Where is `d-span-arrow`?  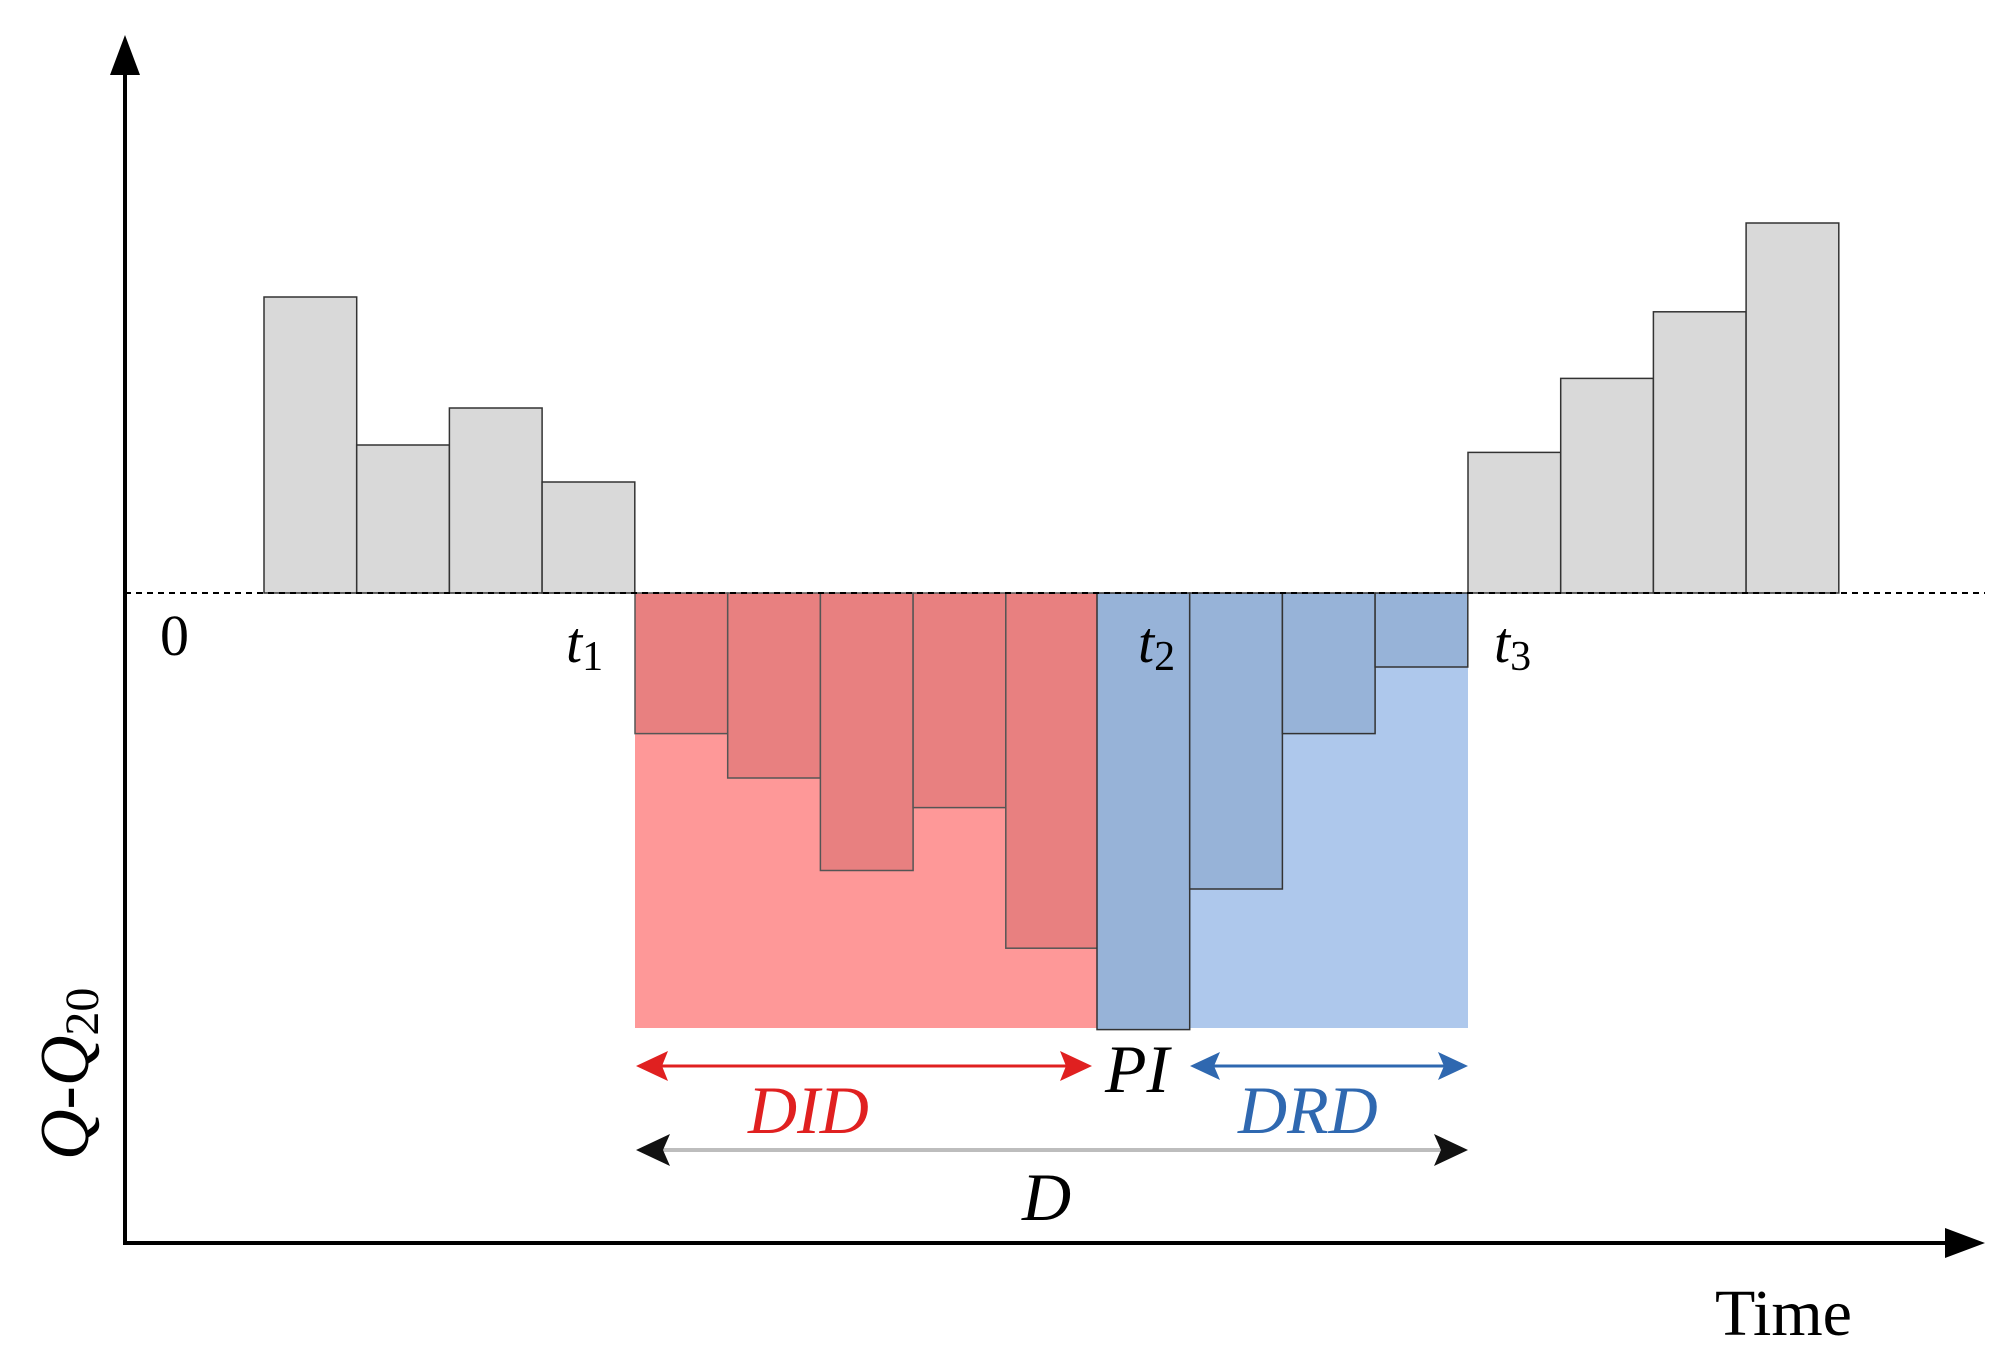 d-span-arrow is located at coordinates (1052, 1150).